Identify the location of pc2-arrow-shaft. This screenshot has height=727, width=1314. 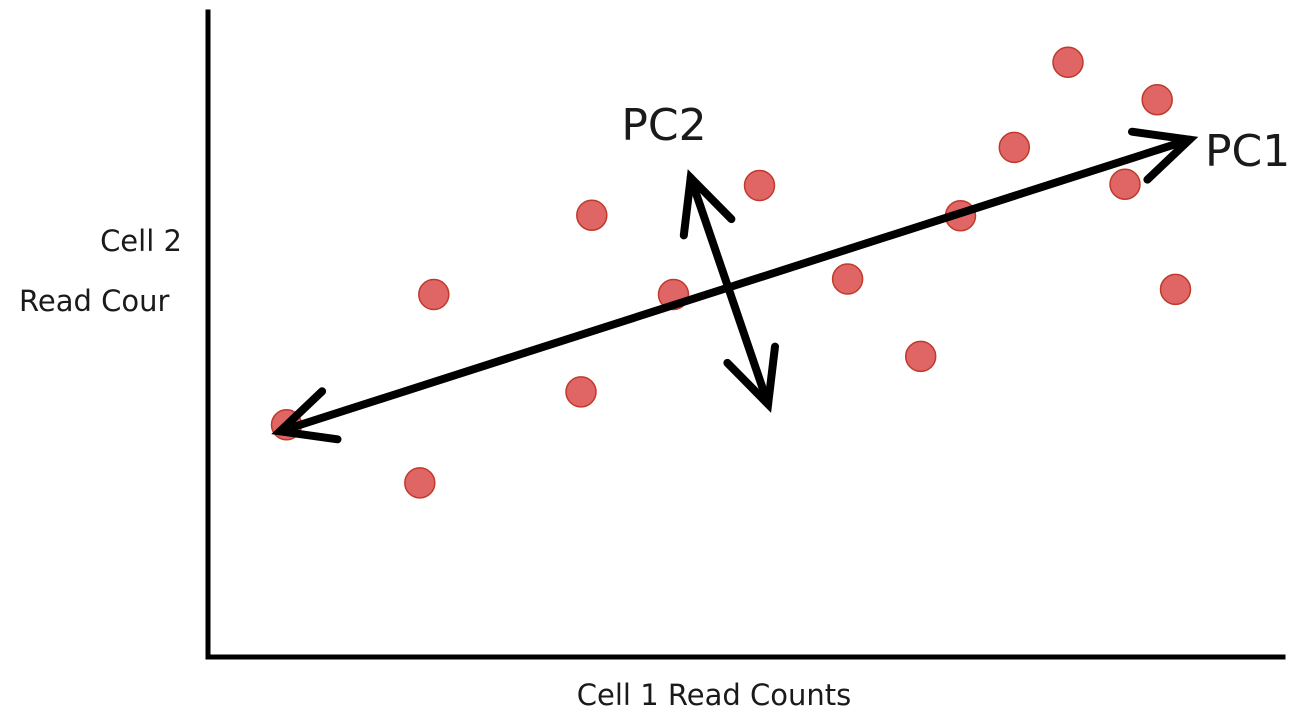
(729, 291).